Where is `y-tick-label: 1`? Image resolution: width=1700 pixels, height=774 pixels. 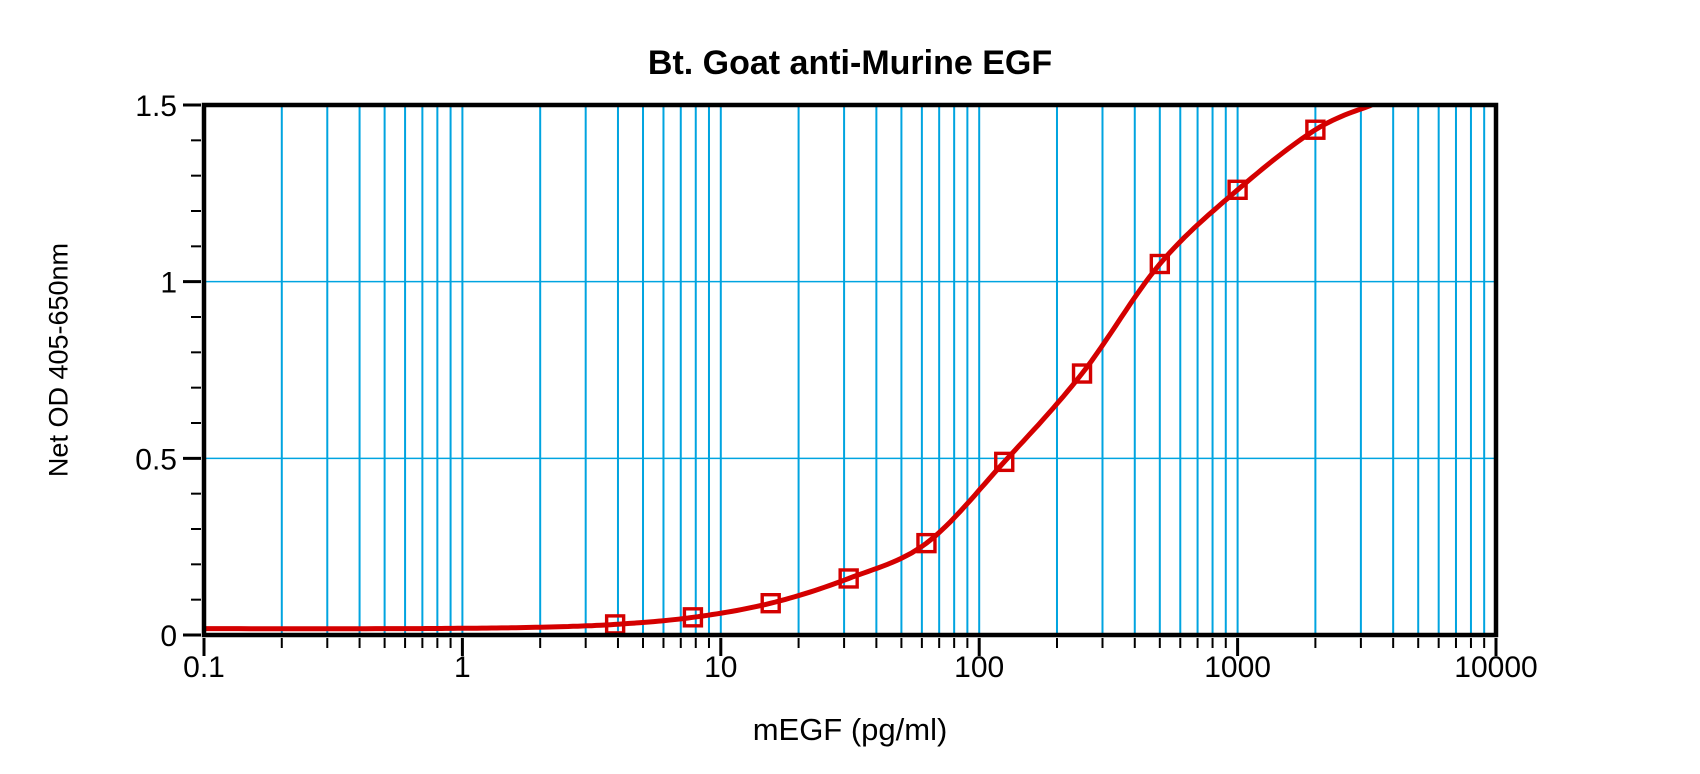
y-tick-label: 1 is located at coordinates (168, 283).